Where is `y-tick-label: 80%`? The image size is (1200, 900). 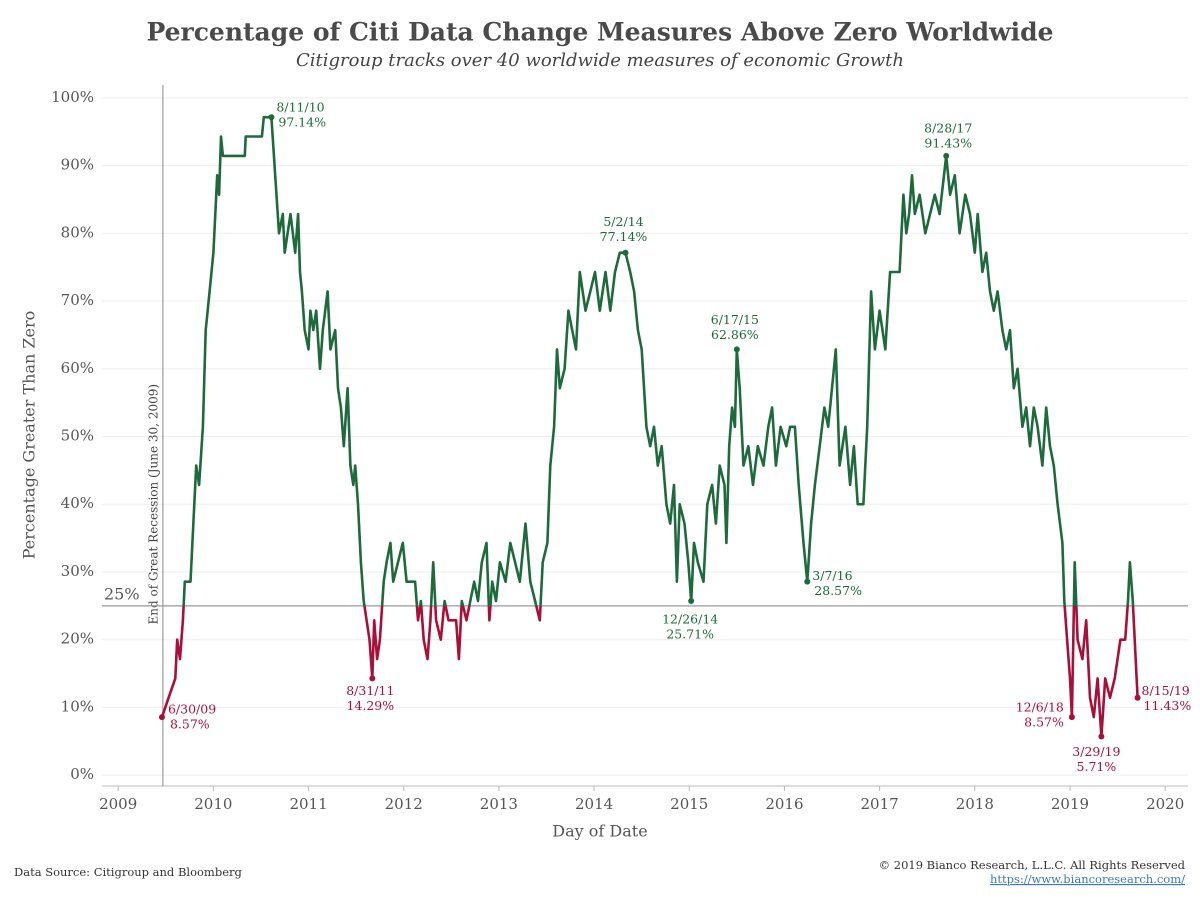 y-tick-label: 80% is located at coordinates (77, 232).